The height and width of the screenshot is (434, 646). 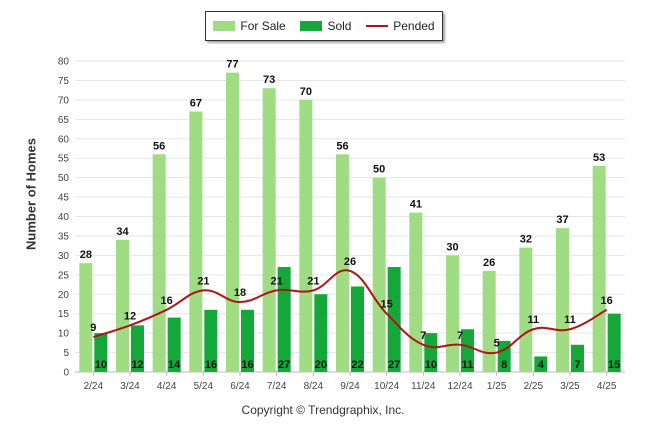 What do you see at coordinates (130, 316) in the screenshot?
I see `data-label-pended: 12` at bounding box center [130, 316].